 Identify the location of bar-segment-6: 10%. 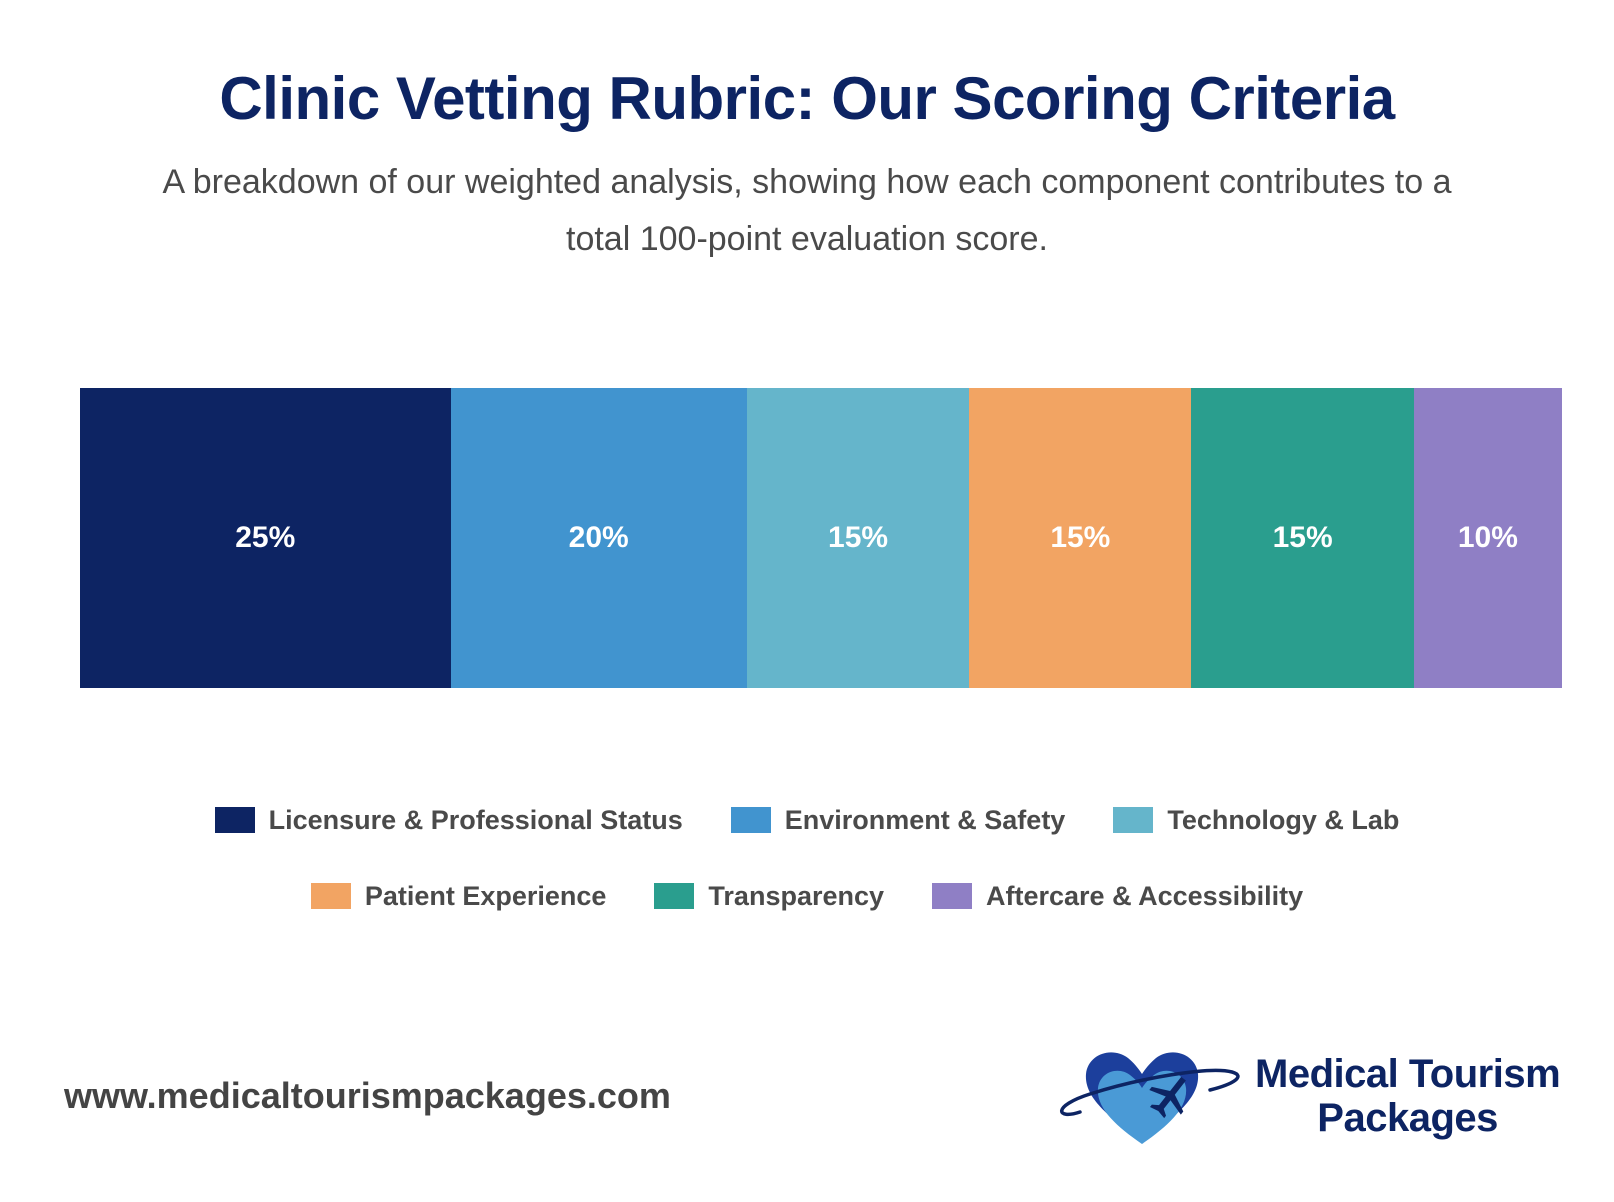
(1487, 538).